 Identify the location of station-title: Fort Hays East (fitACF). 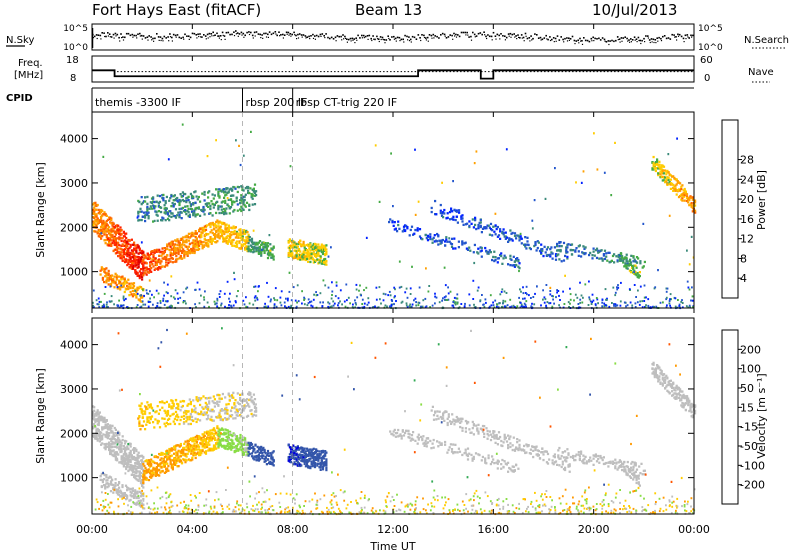
(176, 10).